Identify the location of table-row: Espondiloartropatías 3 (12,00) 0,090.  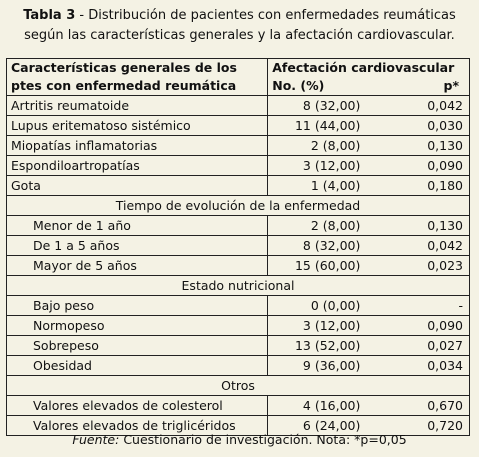
(238, 165).